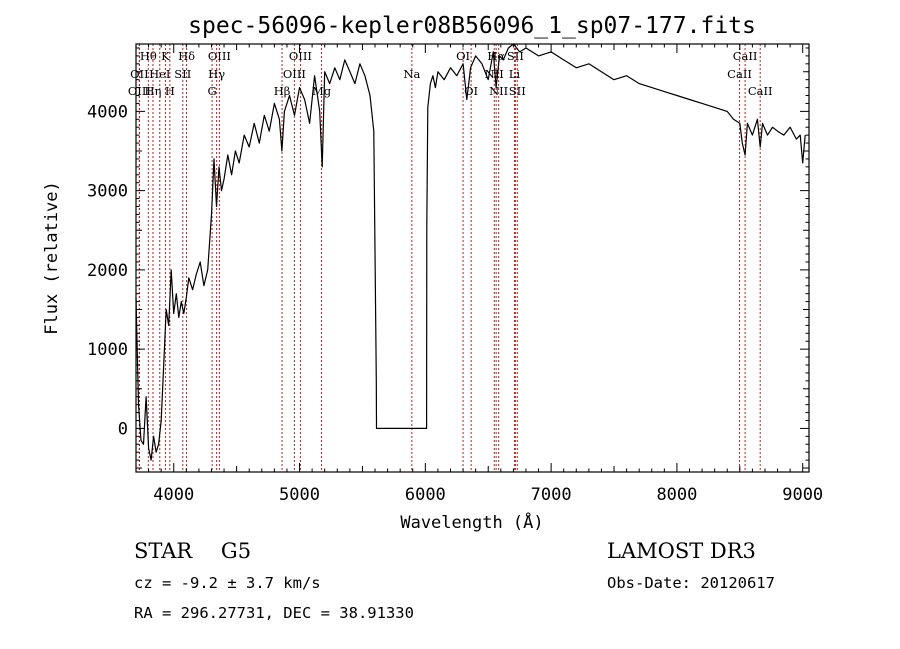  I want to click on line-label: OI, so click(463, 56).